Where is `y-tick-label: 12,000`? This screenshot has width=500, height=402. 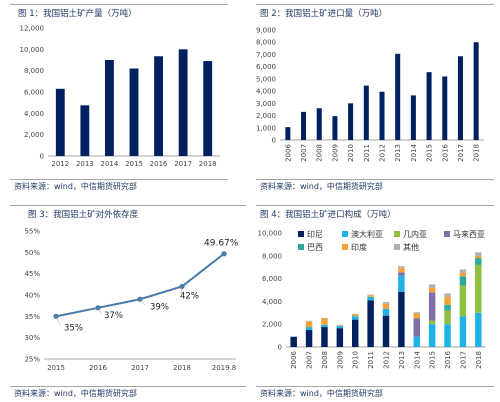
y-tick-label: 12,000 is located at coordinates (32, 29).